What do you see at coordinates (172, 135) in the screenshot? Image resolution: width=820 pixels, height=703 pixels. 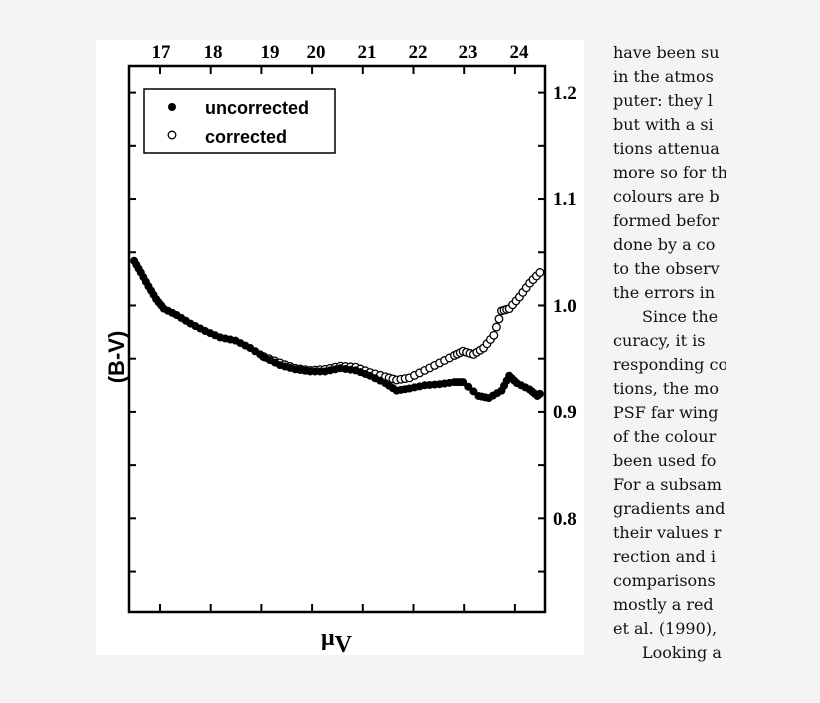 I see `legend-marker-corrected` at bounding box center [172, 135].